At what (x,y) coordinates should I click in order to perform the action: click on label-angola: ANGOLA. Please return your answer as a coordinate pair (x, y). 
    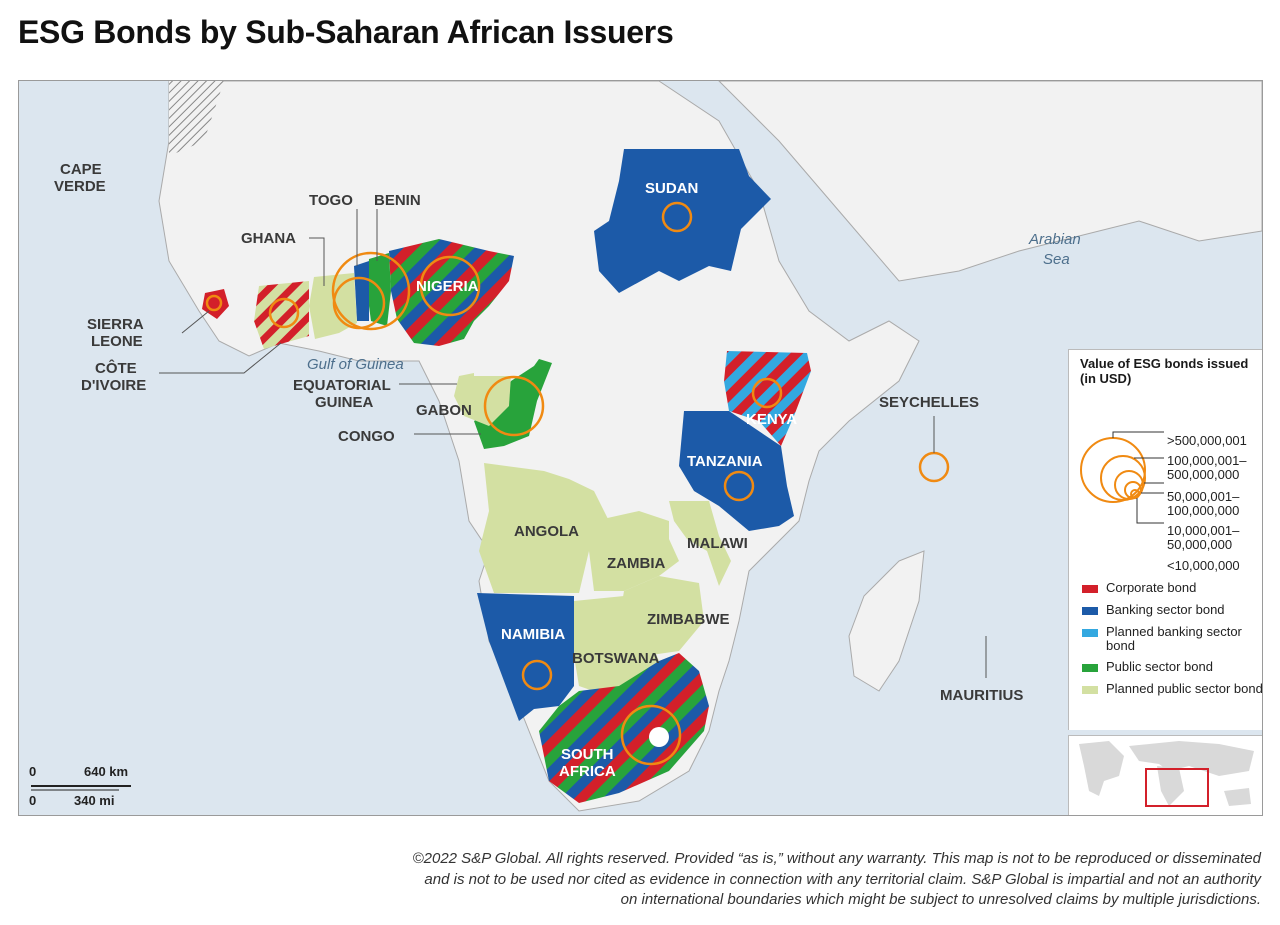
    Looking at the image, I should click on (546, 531).